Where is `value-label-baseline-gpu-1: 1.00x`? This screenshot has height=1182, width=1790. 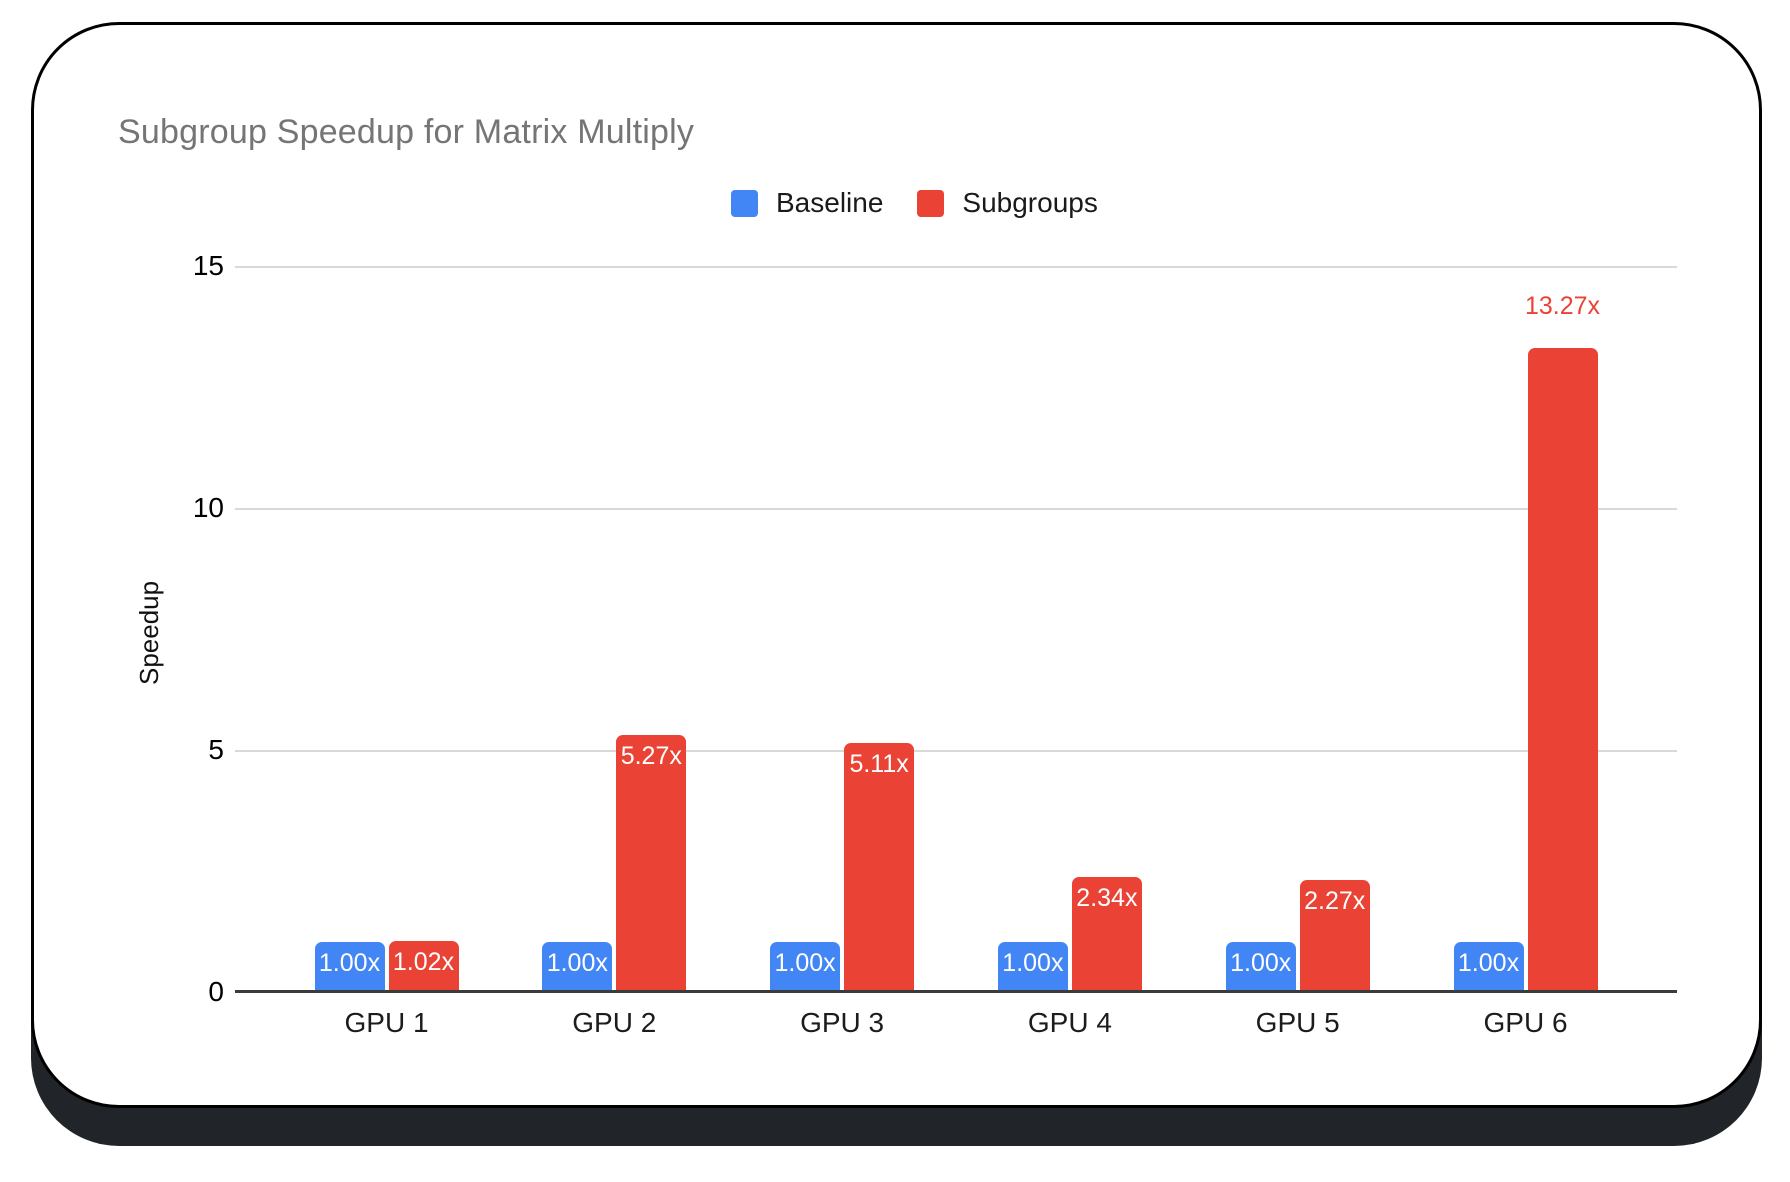 value-label-baseline-gpu-1: 1.00x is located at coordinates (349, 962).